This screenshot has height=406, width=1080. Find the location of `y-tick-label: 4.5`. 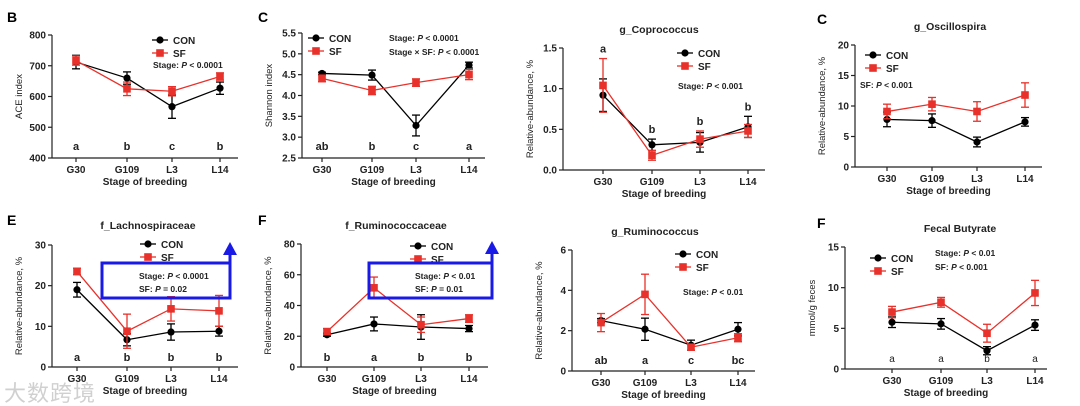

y-tick-label: 4.5 is located at coordinates (289, 75).